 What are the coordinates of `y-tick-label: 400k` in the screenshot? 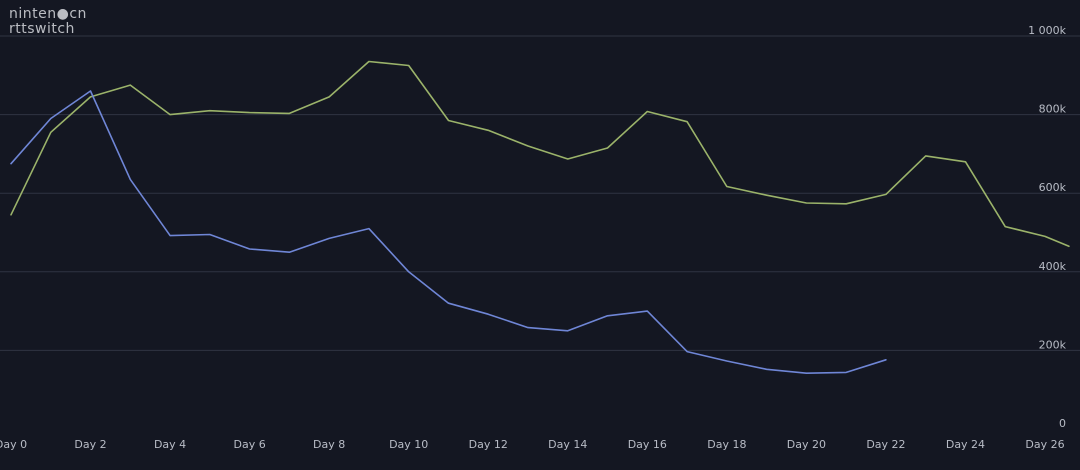 It's located at (1053, 266).